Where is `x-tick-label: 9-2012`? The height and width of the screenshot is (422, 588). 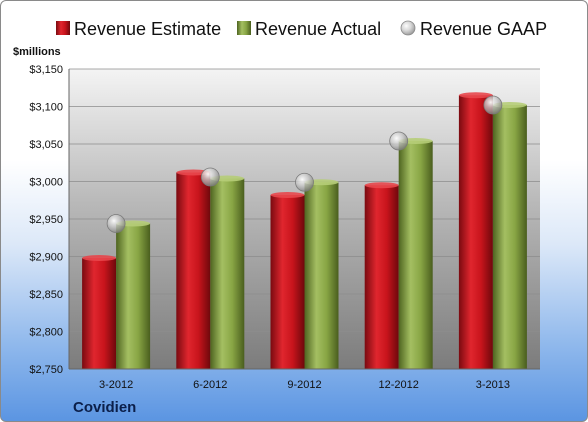 x-tick-label: 9-2012 is located at coordinates (304, 385).